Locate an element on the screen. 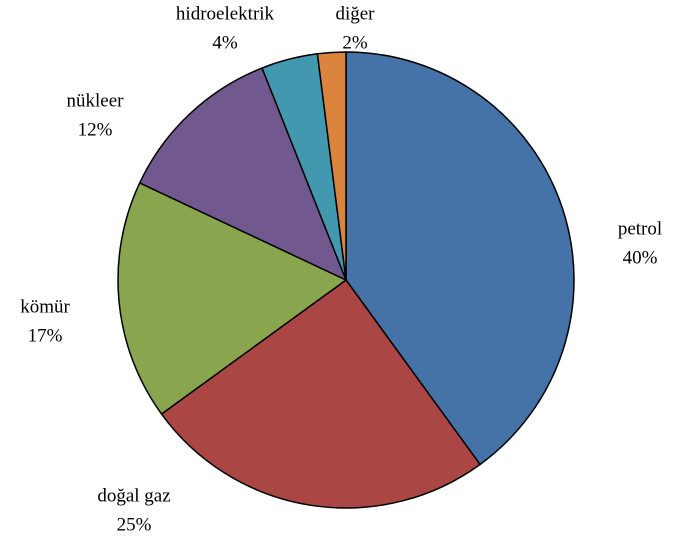  slice-value-label: 4% is located at coordinates (225, 42).